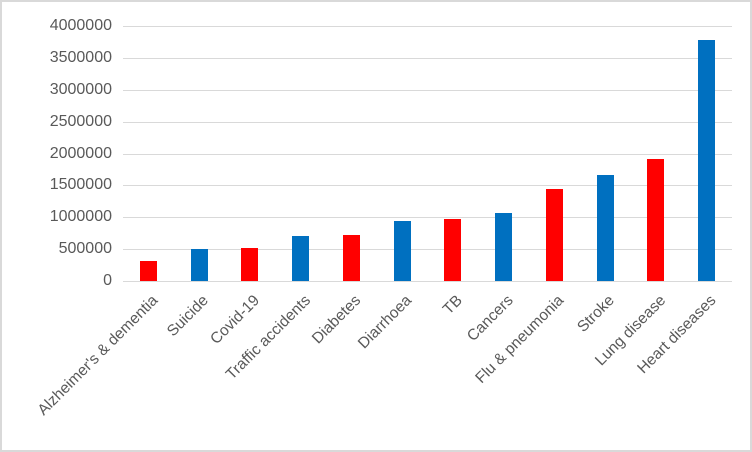 The image size is (752, 452). What do you see at coordinates (107, 280) in the screenshot?
I see `y-axis-tick-label: 0` at bounding box center [107, 280].